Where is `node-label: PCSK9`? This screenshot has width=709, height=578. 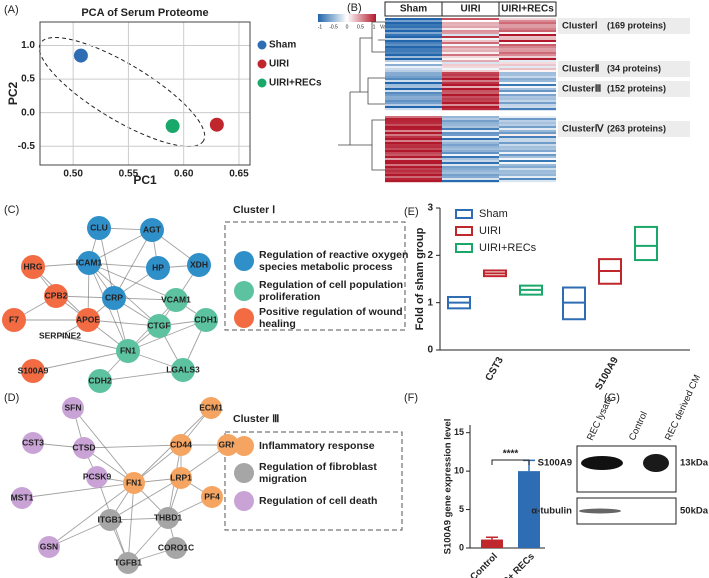
node-label: PCSK9 is located at coordinates (97, 476).